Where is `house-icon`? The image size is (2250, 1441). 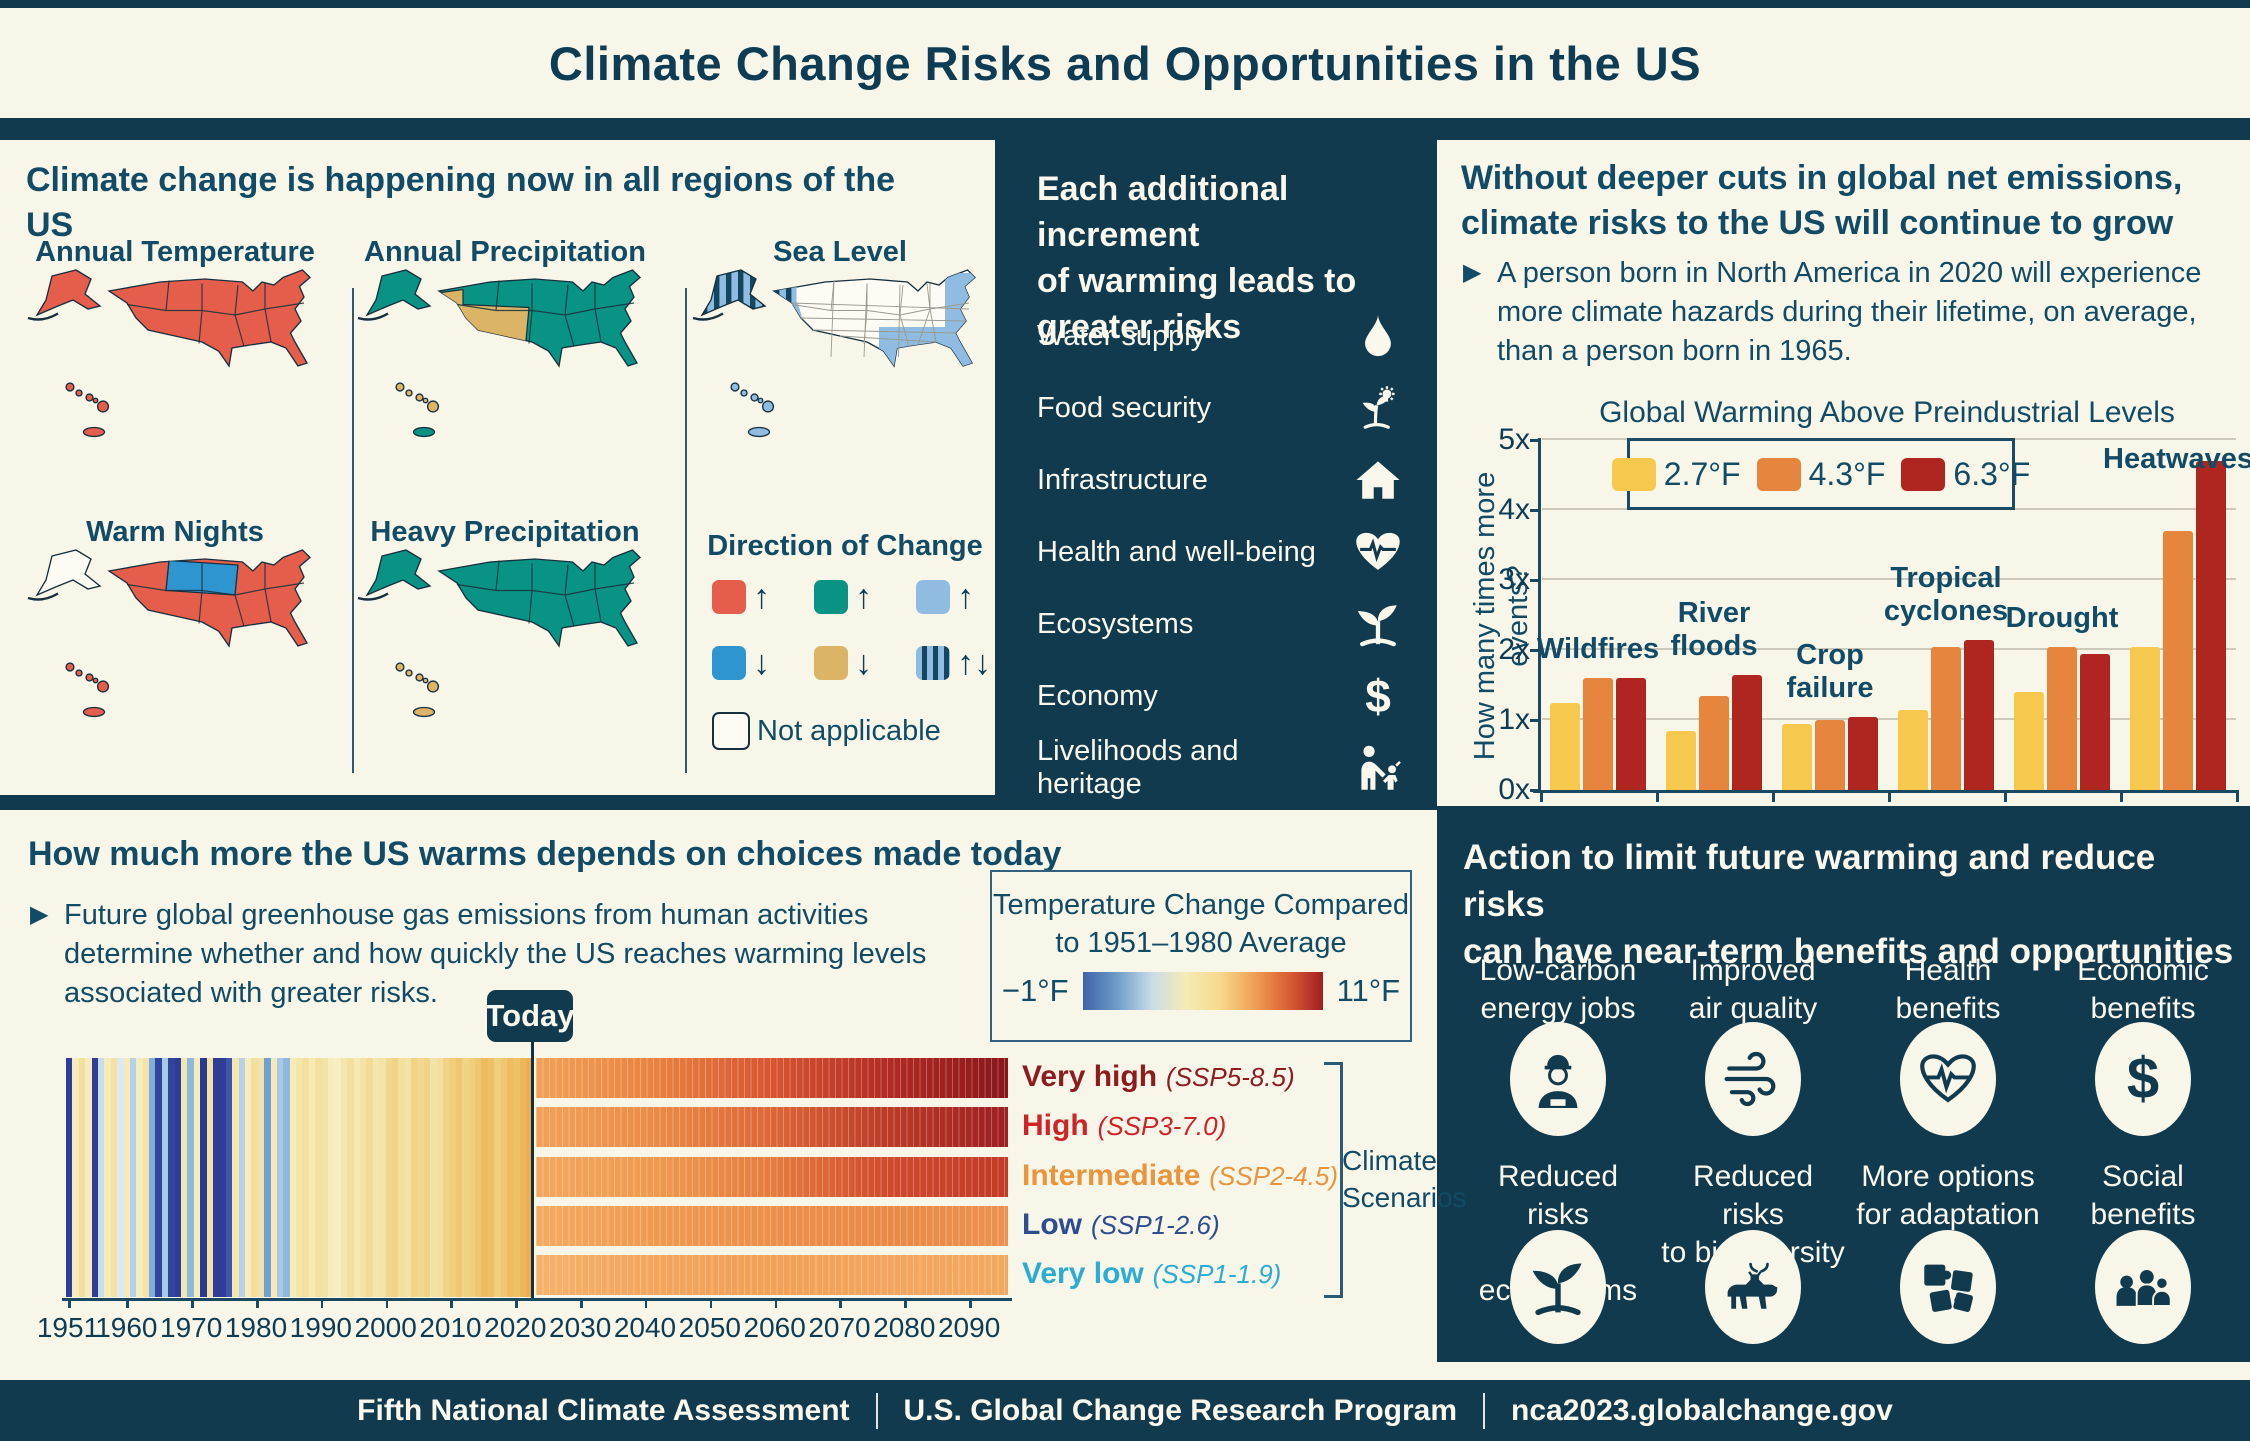
house-icon is located at coordinates (1378, 480).